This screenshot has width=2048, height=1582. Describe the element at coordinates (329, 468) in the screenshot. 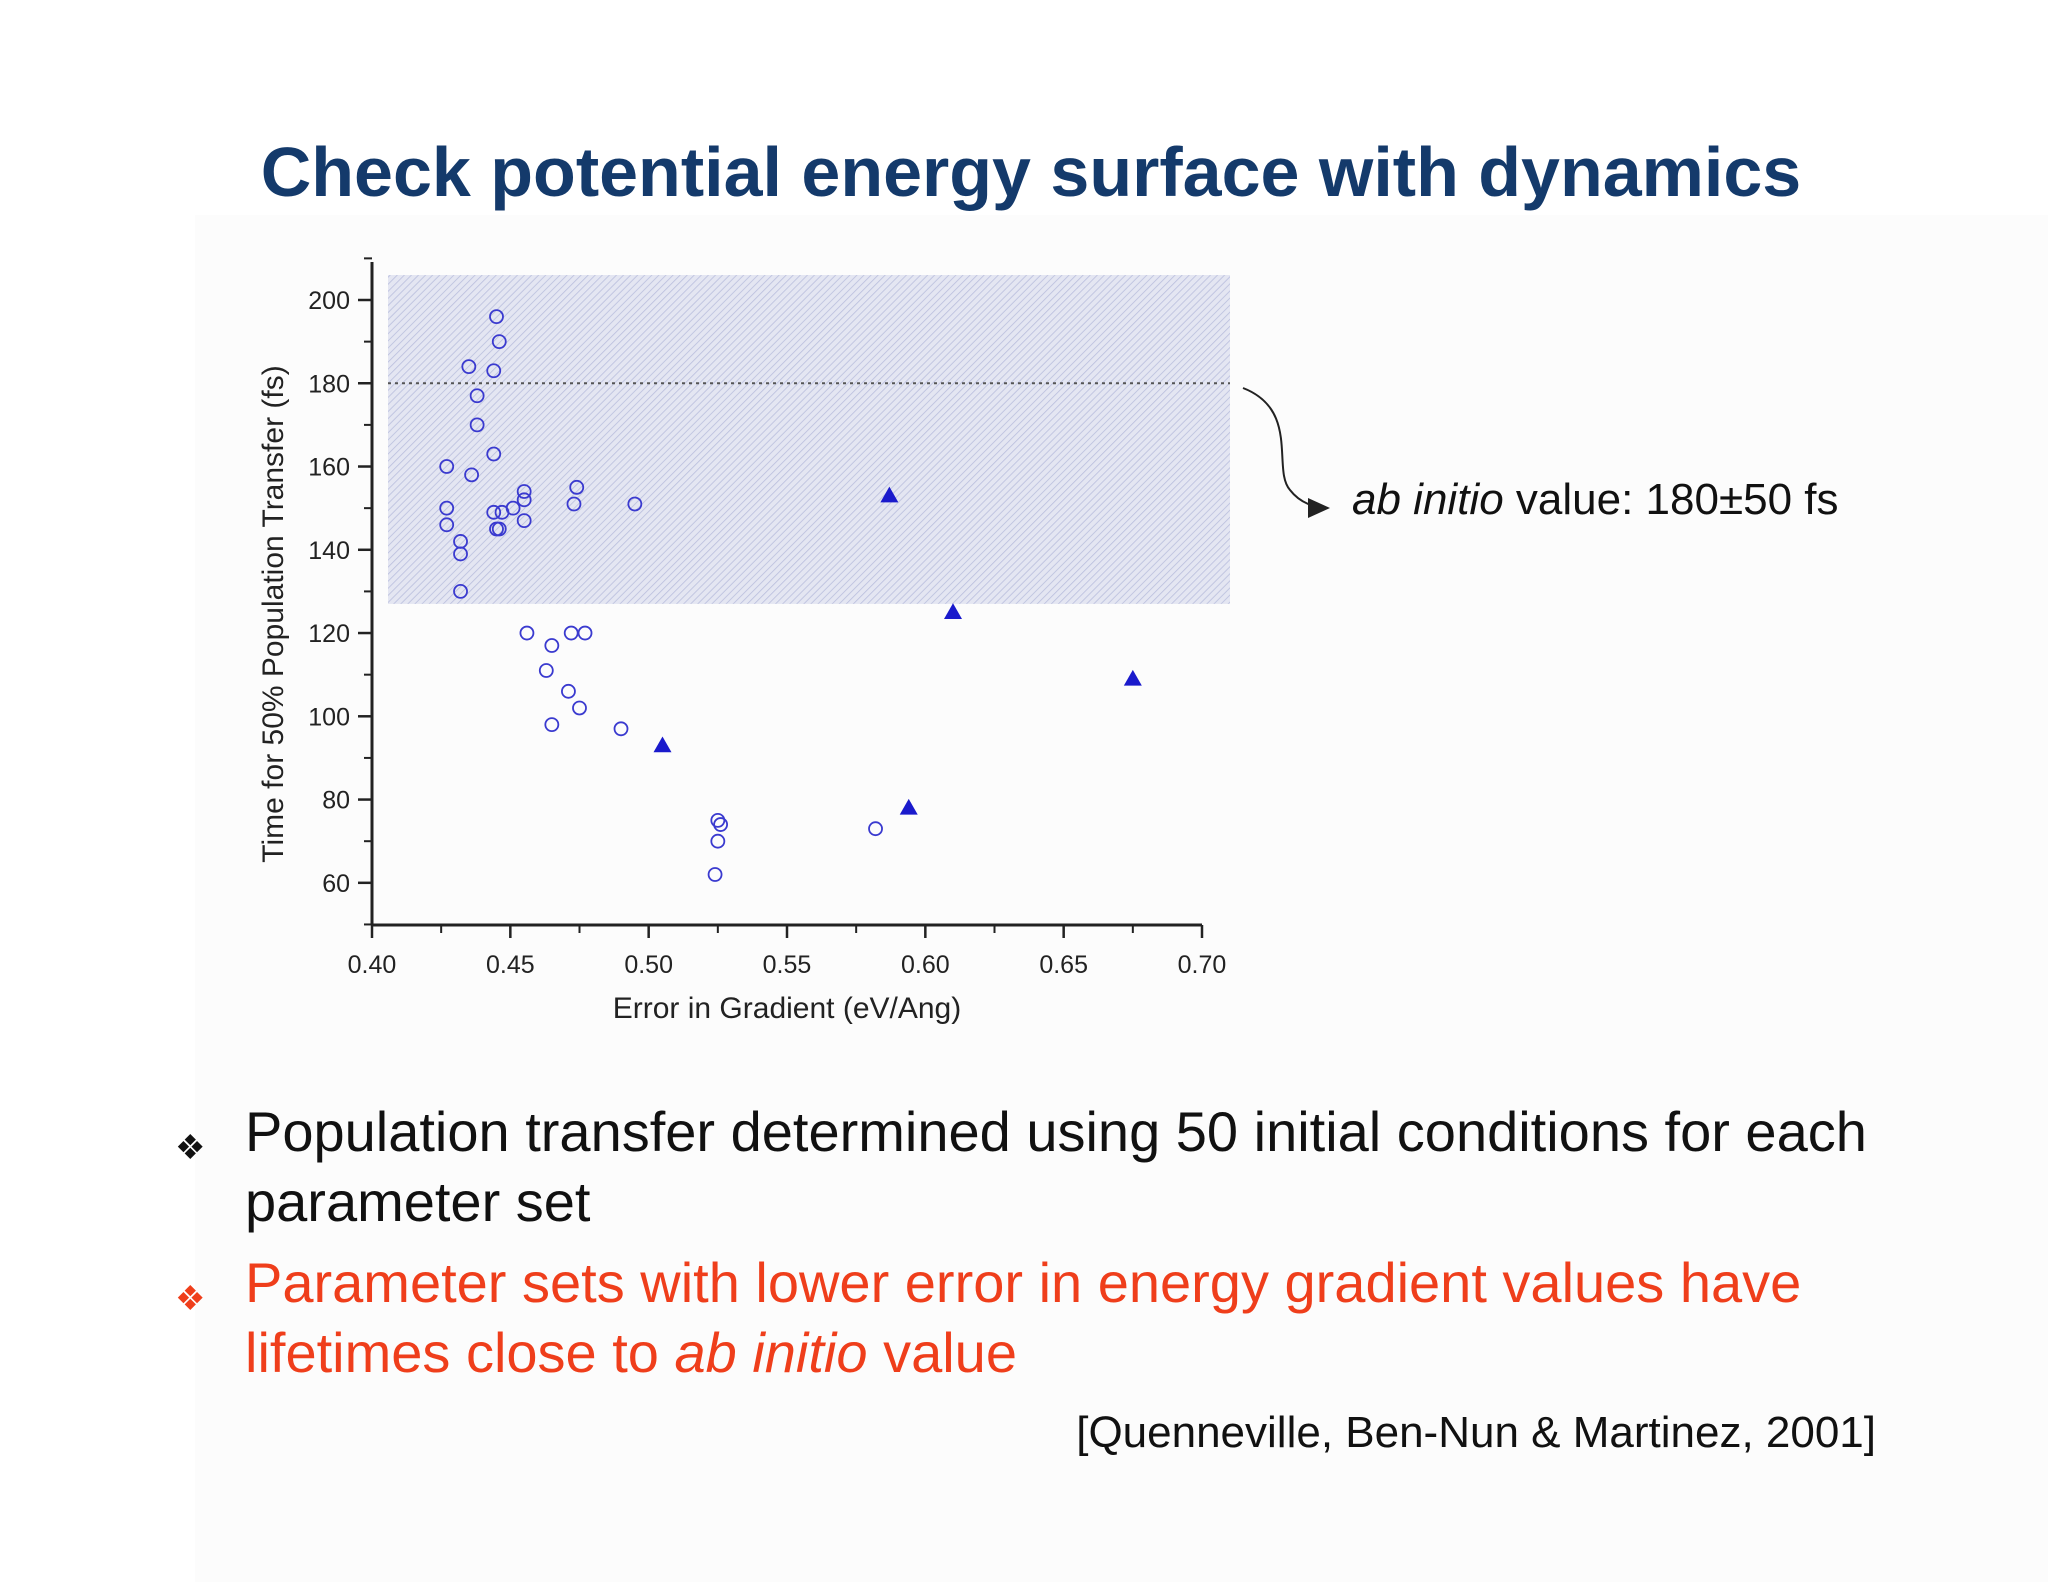

I see `y-tick-label: 160` at that location.